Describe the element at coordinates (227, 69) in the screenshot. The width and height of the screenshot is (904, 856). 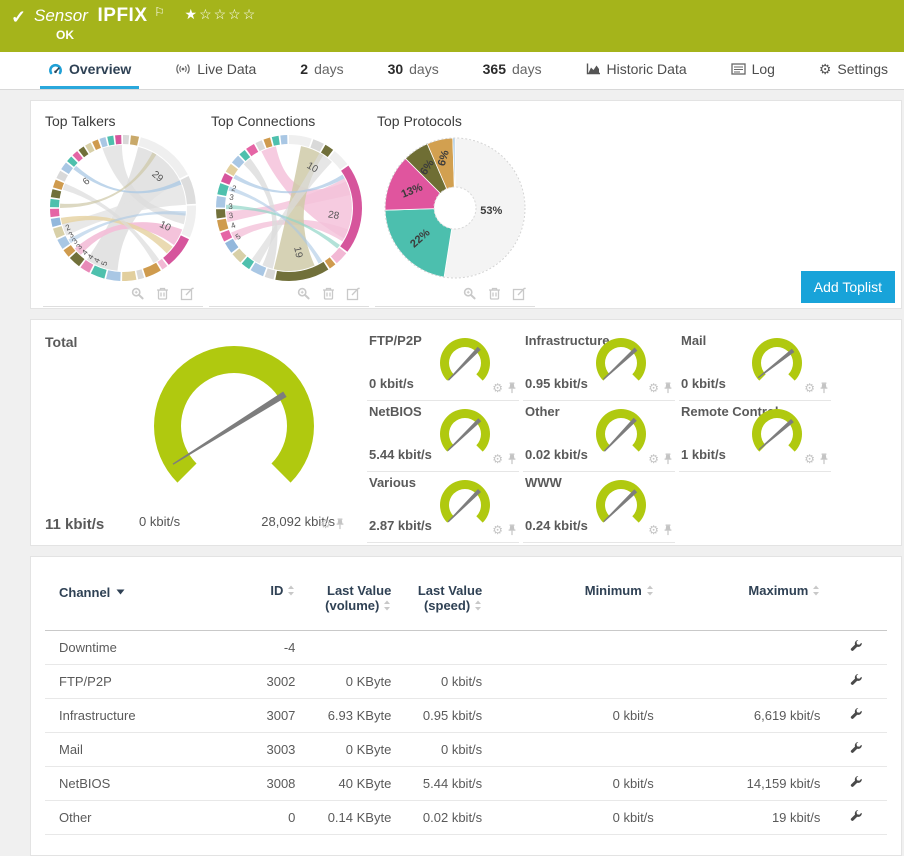
I see `tab-label: Live Data` at that location.